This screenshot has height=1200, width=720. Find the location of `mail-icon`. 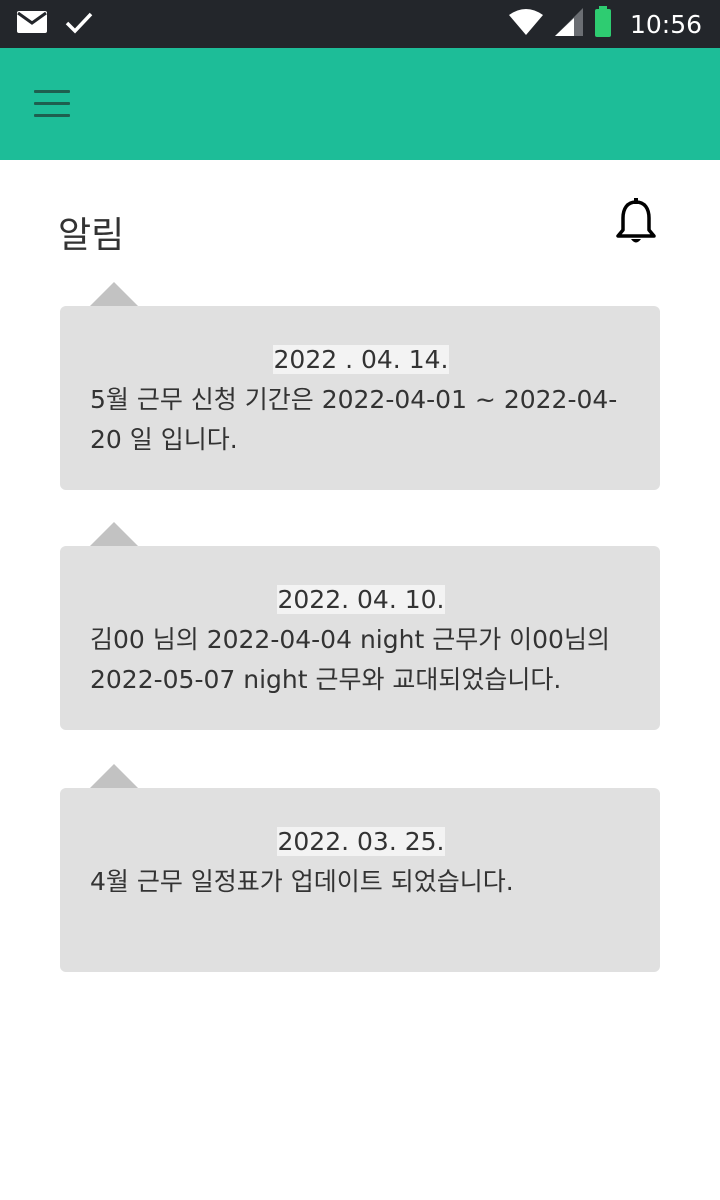

mail-icon is located at coordinates (32, 24).